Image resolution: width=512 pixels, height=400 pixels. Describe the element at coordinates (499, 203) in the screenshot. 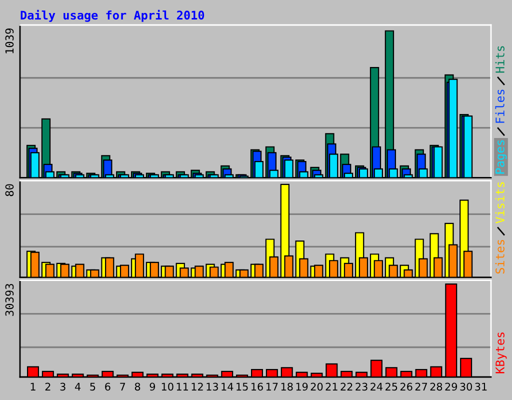

I see `text: Visits` at that location.